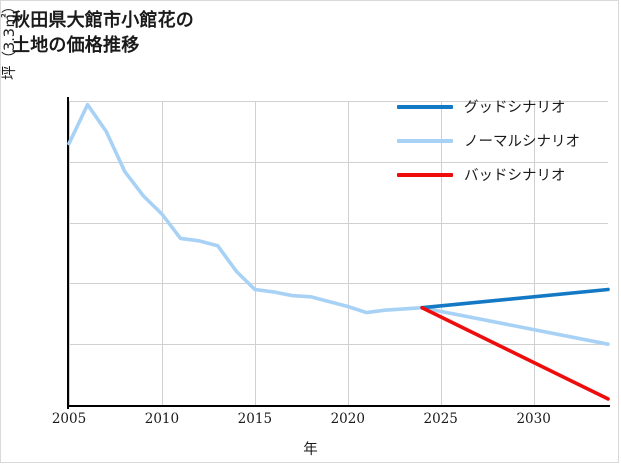 The height and width of the screenshot is (465, 621). I want to click on y-axis-line, so click(68, 253).